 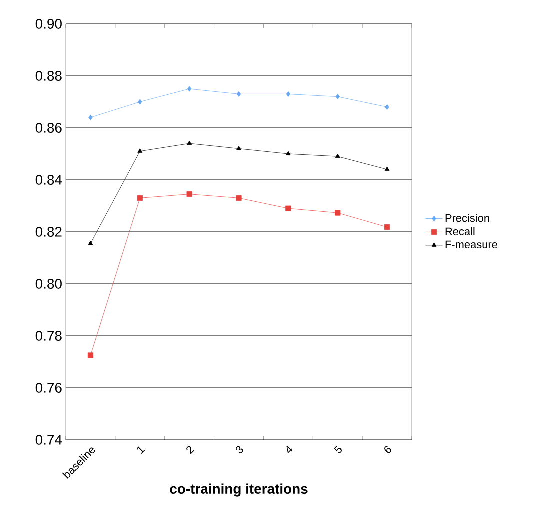 I want to click on x-tick-label: 5, so click(x=338, y=450).